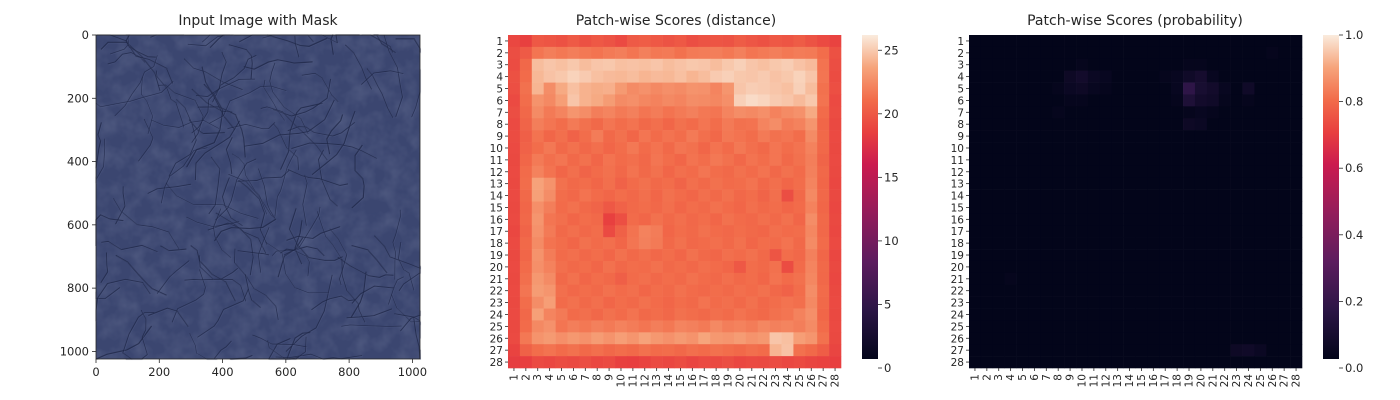  What do you see at coordinates (960, 54) in the screenshot?
I see `y-tick-label: 2` at bounding box center [960, 54].